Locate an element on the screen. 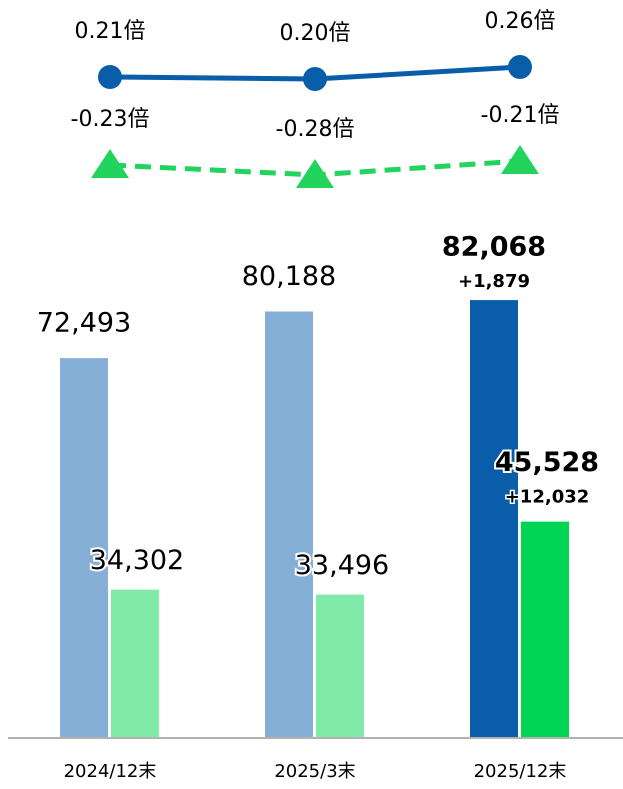 The image size is (623, 789). value-label: 82,068 is located at coordinates (494, 247).